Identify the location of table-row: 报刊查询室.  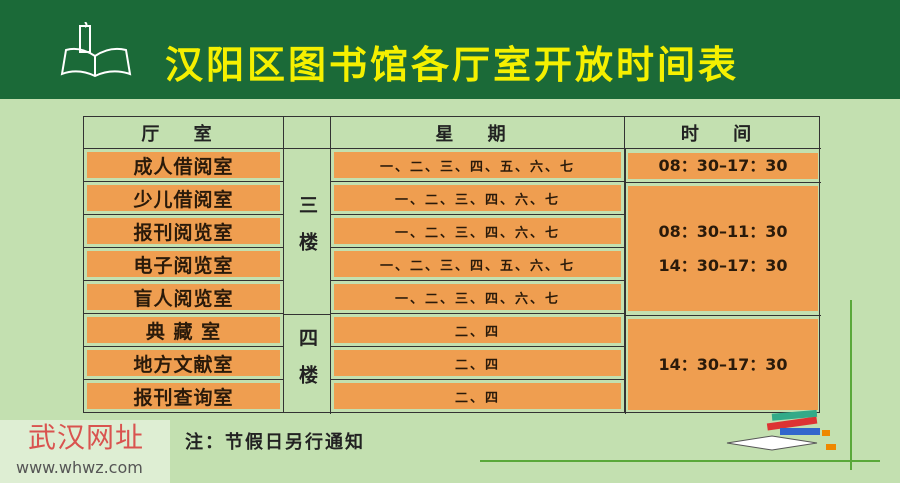
(184, 396).